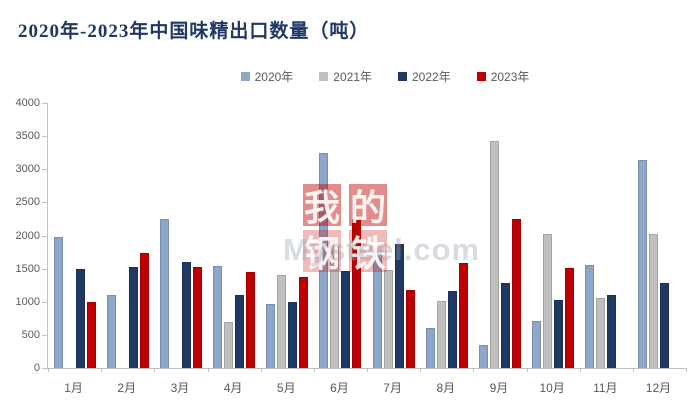  I want to click on bar-2021年-4月, so click(229, 345).